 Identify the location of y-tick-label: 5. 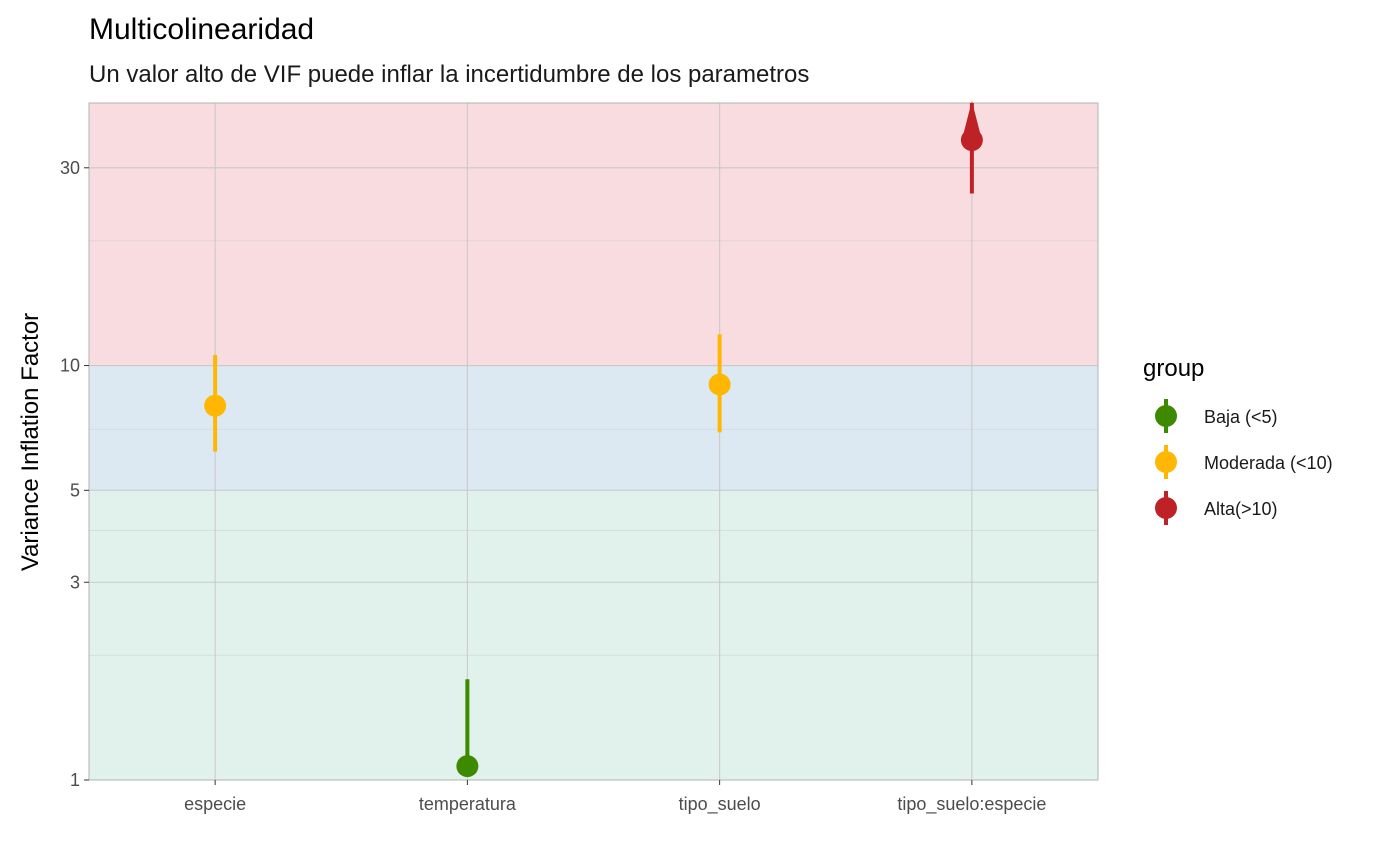
(75, 490).